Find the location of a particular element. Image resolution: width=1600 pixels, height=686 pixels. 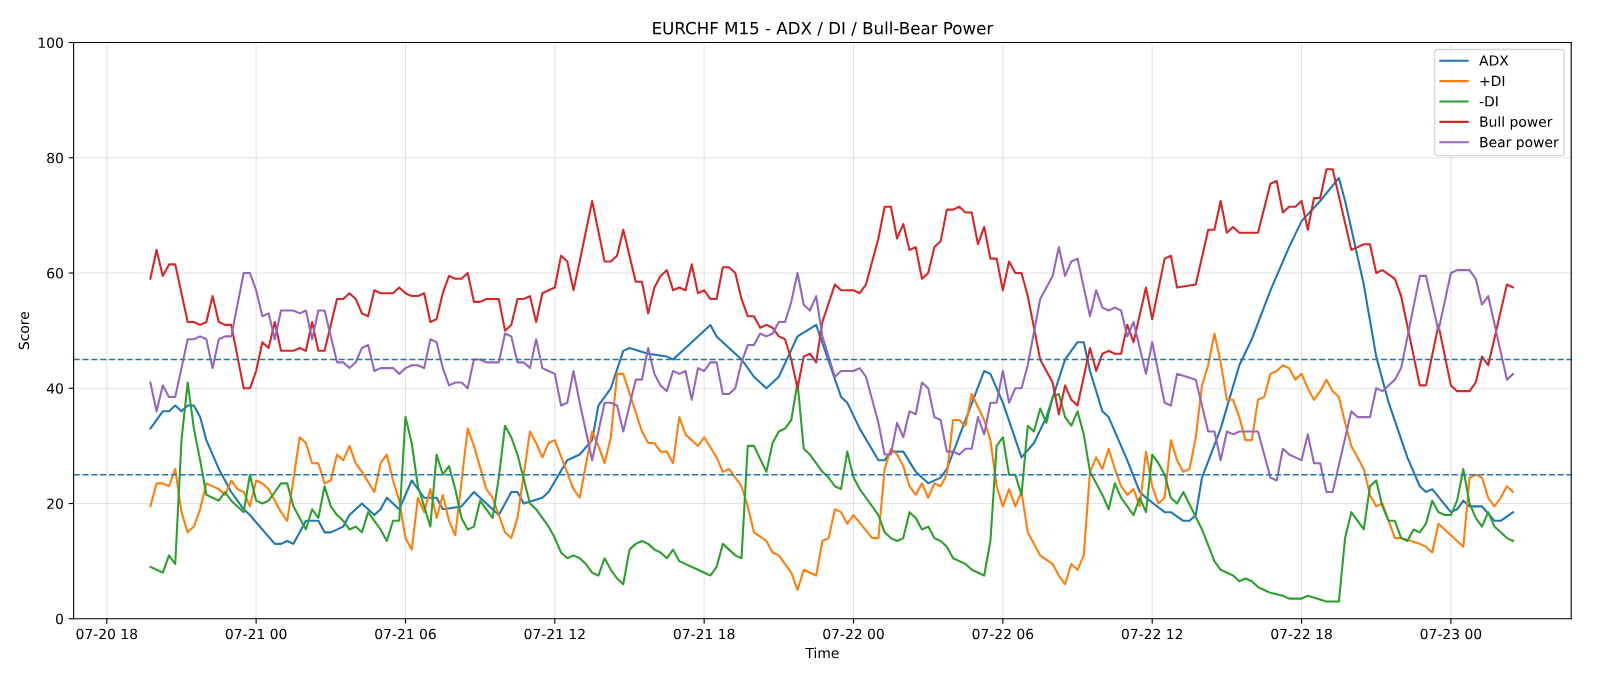

y-tick-label: 0 is located at coordinates (59, 619).